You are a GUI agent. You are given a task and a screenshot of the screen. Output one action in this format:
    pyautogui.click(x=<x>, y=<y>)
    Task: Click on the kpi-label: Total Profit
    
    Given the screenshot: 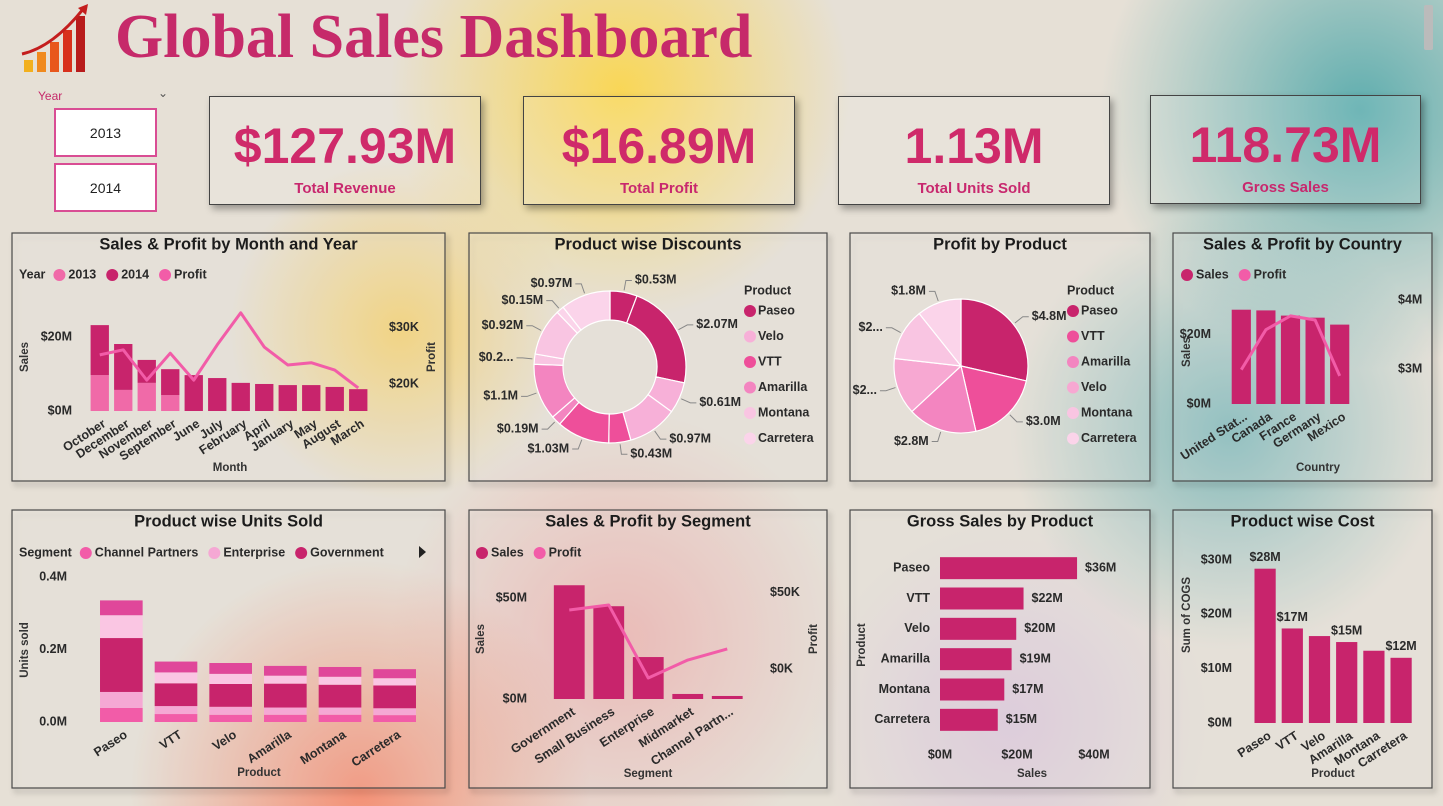 What is the action you would take?
    pyautogui.click(x=659, y=188)
    